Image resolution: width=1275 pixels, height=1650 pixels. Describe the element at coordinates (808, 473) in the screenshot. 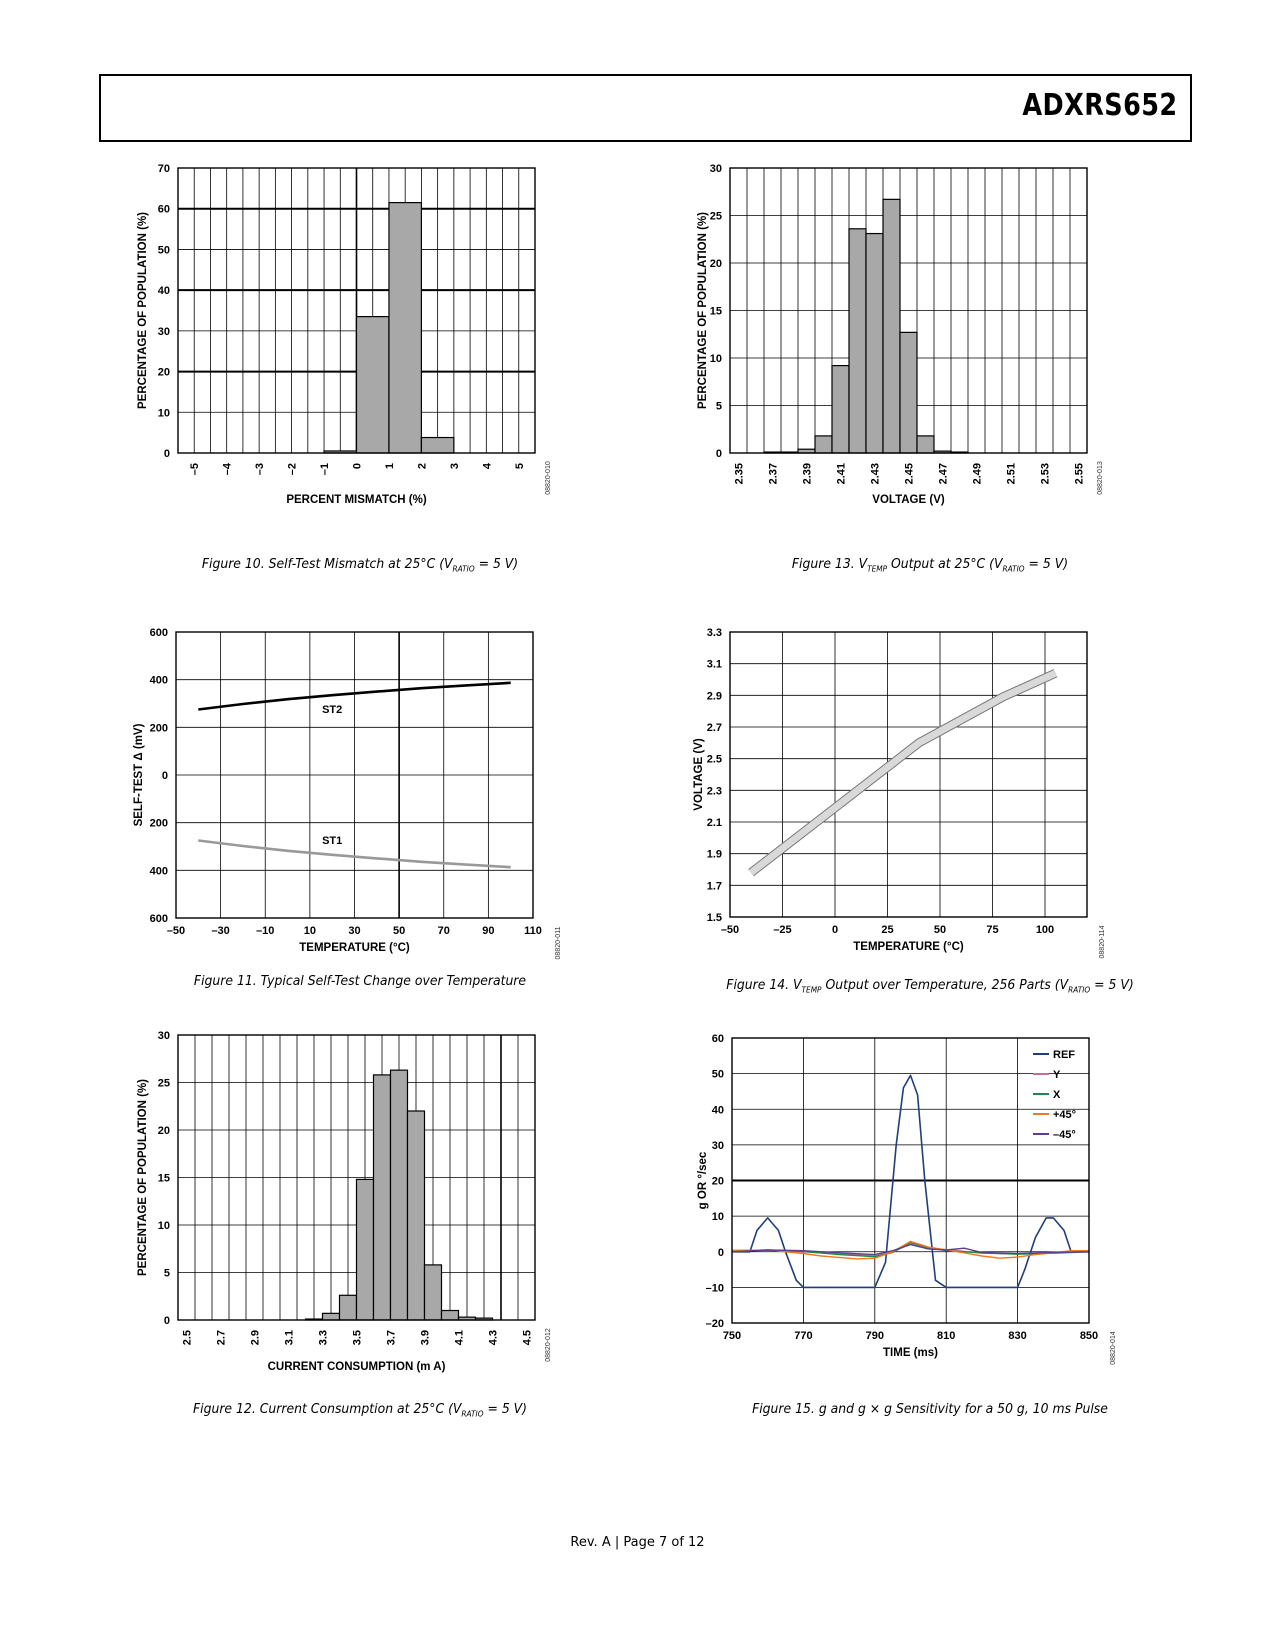

I see `x-tick-label: 2.39` at that location.